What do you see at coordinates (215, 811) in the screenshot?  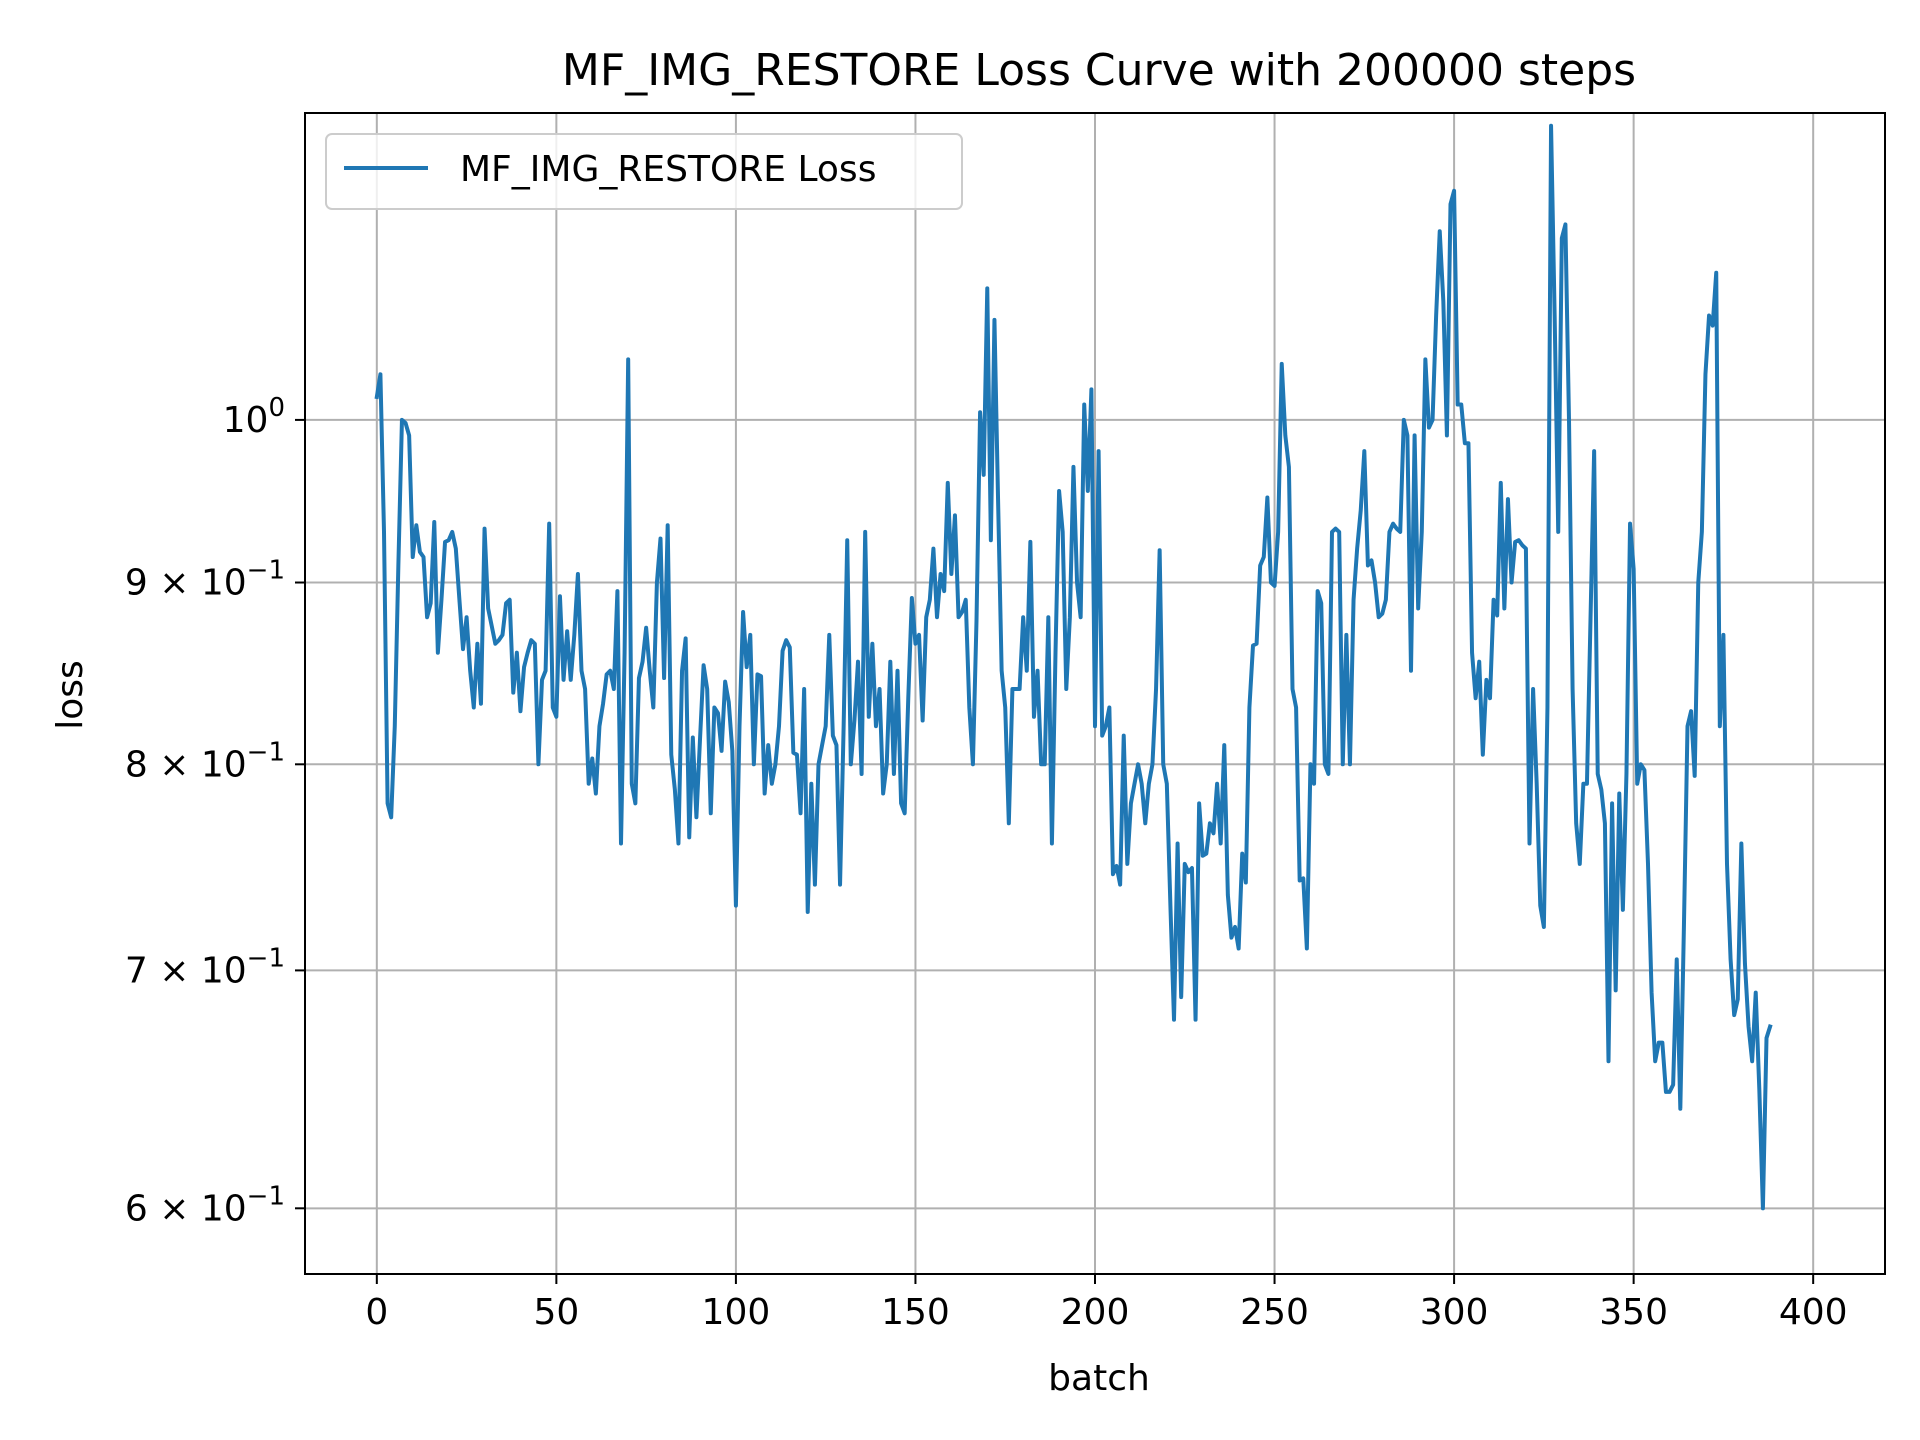 I see `y-axis-ticks: 6 × 10−1 7 × 10−1 8 × 10−1 9 × 10−1 100` at bounding box center [215, 811].